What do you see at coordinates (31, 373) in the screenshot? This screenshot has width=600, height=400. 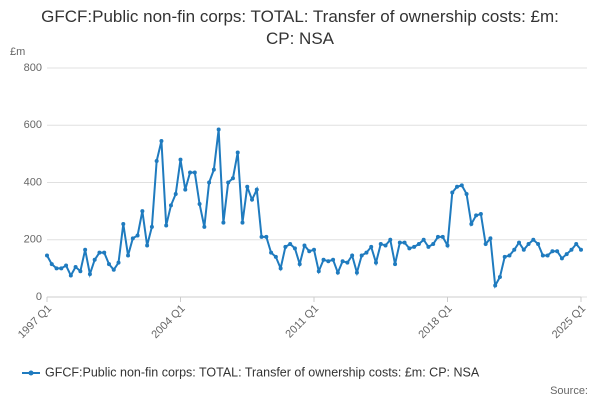 I see `legend-marker` at bounding box center [31, 373].